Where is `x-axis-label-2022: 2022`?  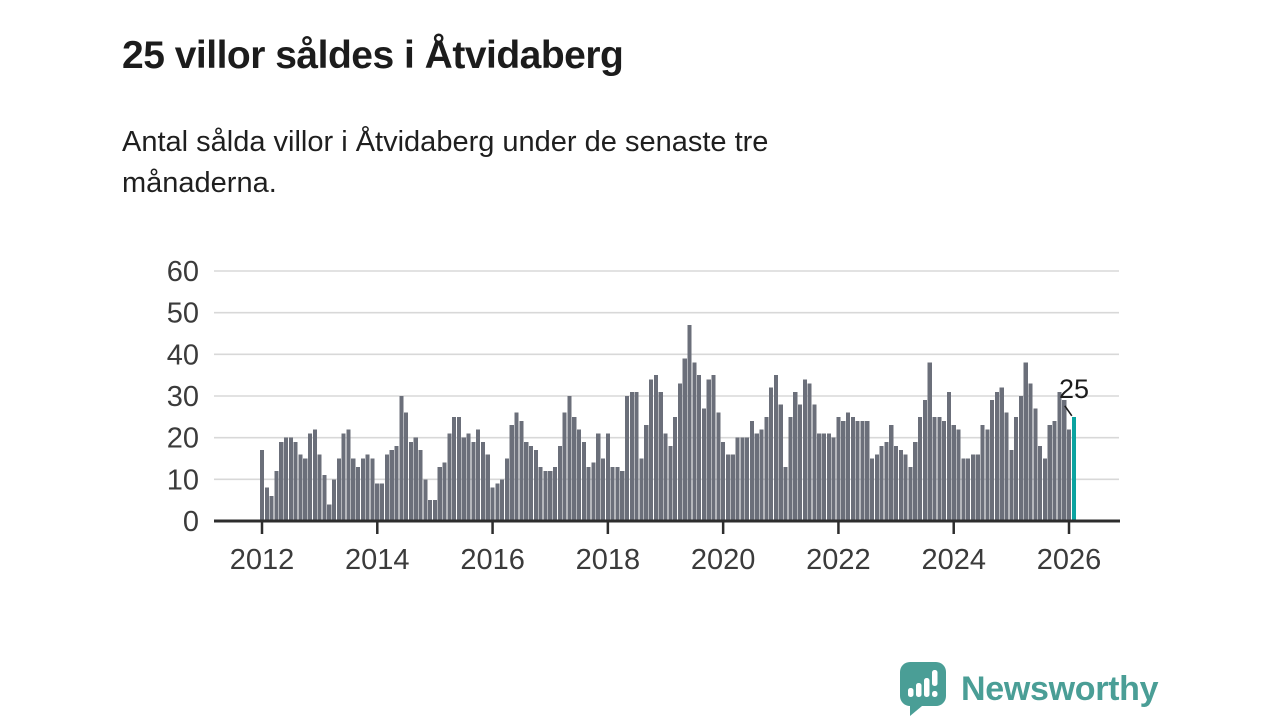 x-axis-label-2022: 2022 is located at coordinates (838, 560).